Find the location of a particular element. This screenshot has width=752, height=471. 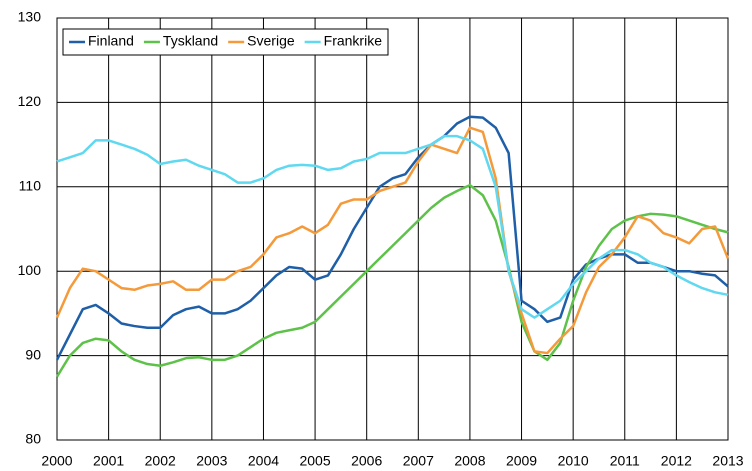

y-tick-label: 120 is located at coordinates (30, 101).